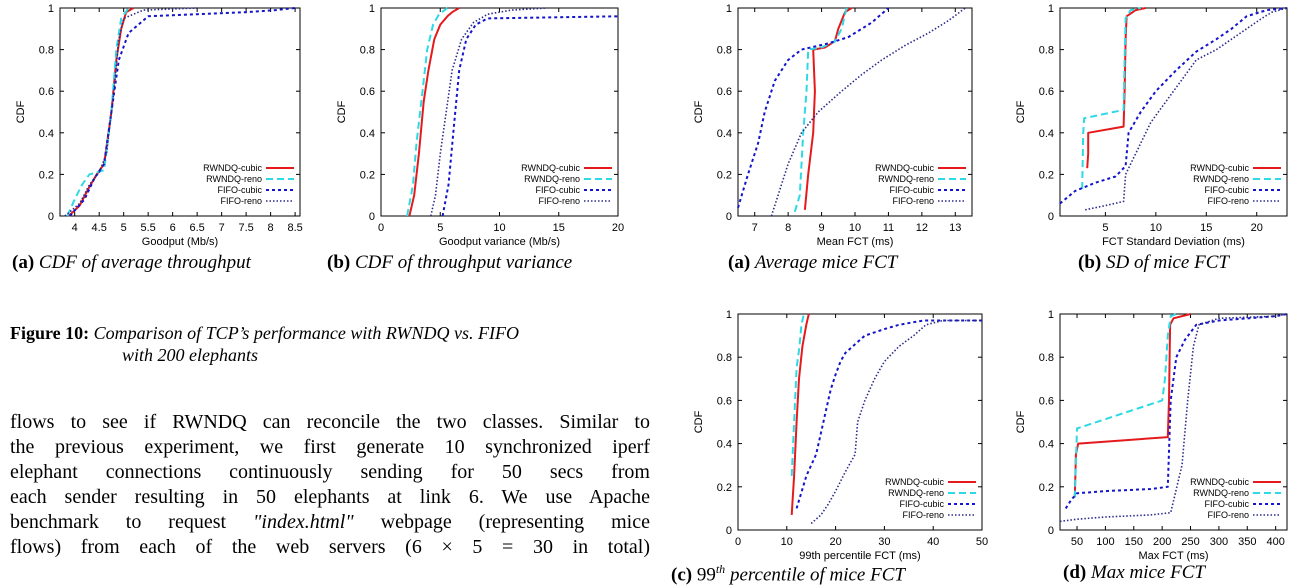  I want to click on x-tick-label: 4, so click(75, 228).